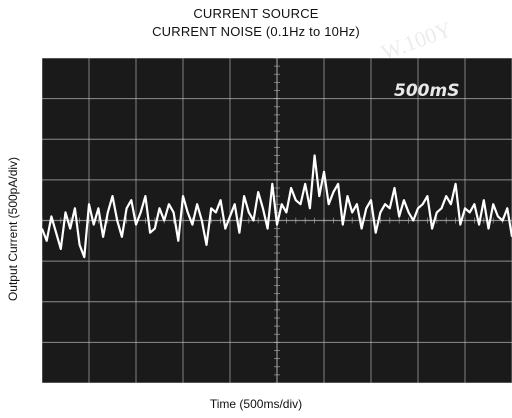 The image size is (512, 418). I want to click on chart-title-line-2: CURRENT NOISE (0.1Hz to 10Hz), so click(256, 31).